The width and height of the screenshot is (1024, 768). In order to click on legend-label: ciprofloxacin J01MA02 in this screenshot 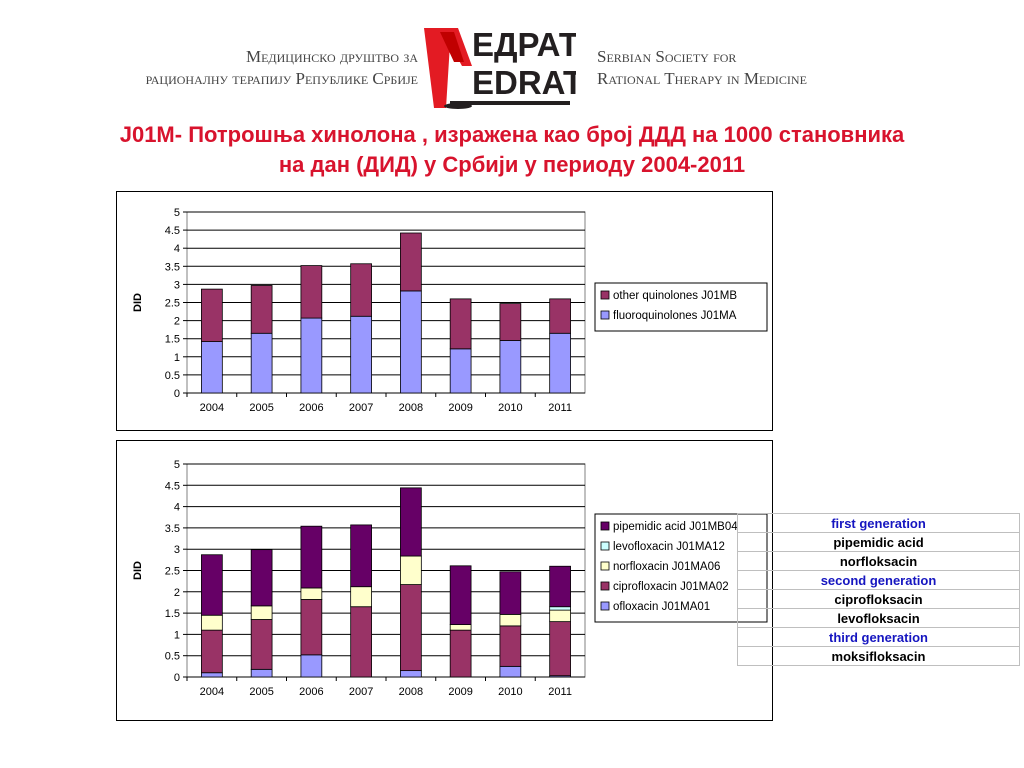, I will do `click(671, 587)`.